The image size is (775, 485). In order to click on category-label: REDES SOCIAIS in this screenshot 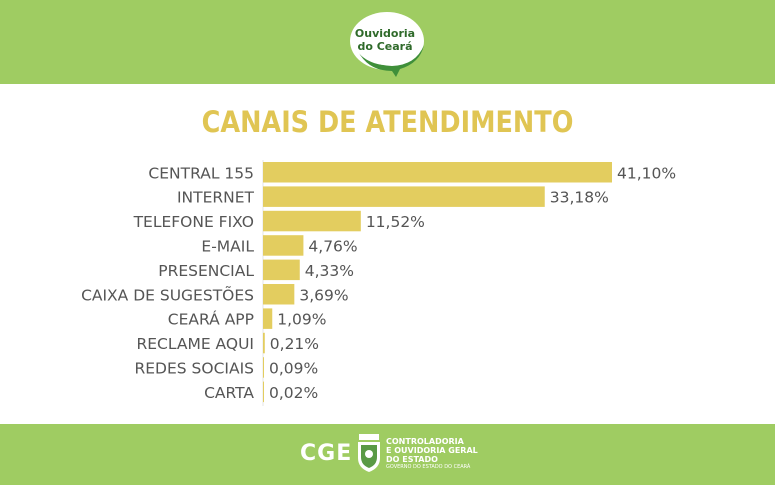, I will do `click(194, 368)`.